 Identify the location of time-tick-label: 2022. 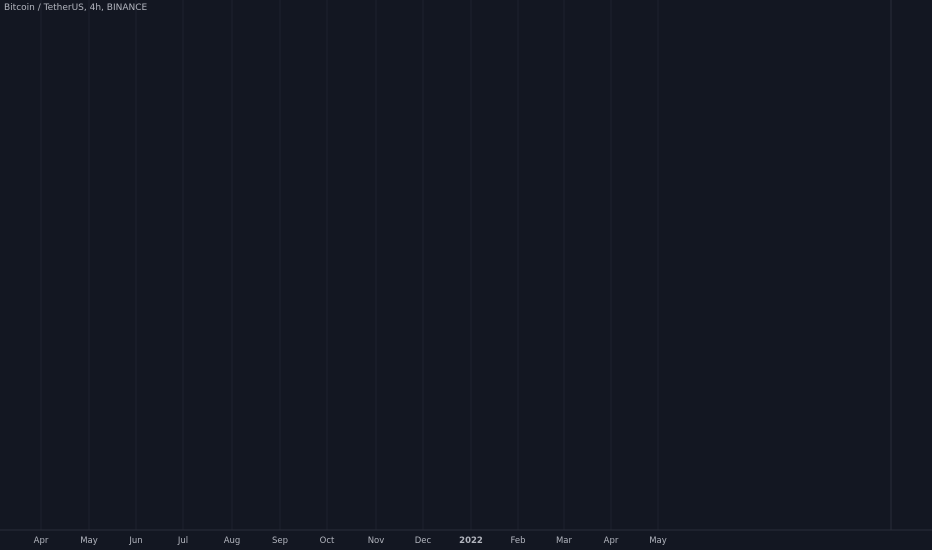
(471, 541).